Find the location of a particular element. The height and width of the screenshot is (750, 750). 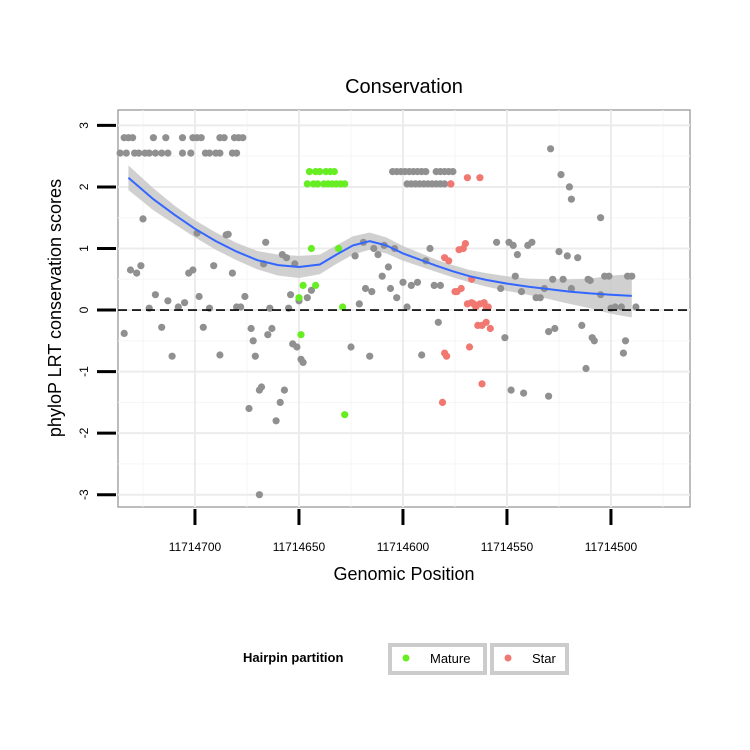

legend-swatch-mature is located at coordinates (406, 658).